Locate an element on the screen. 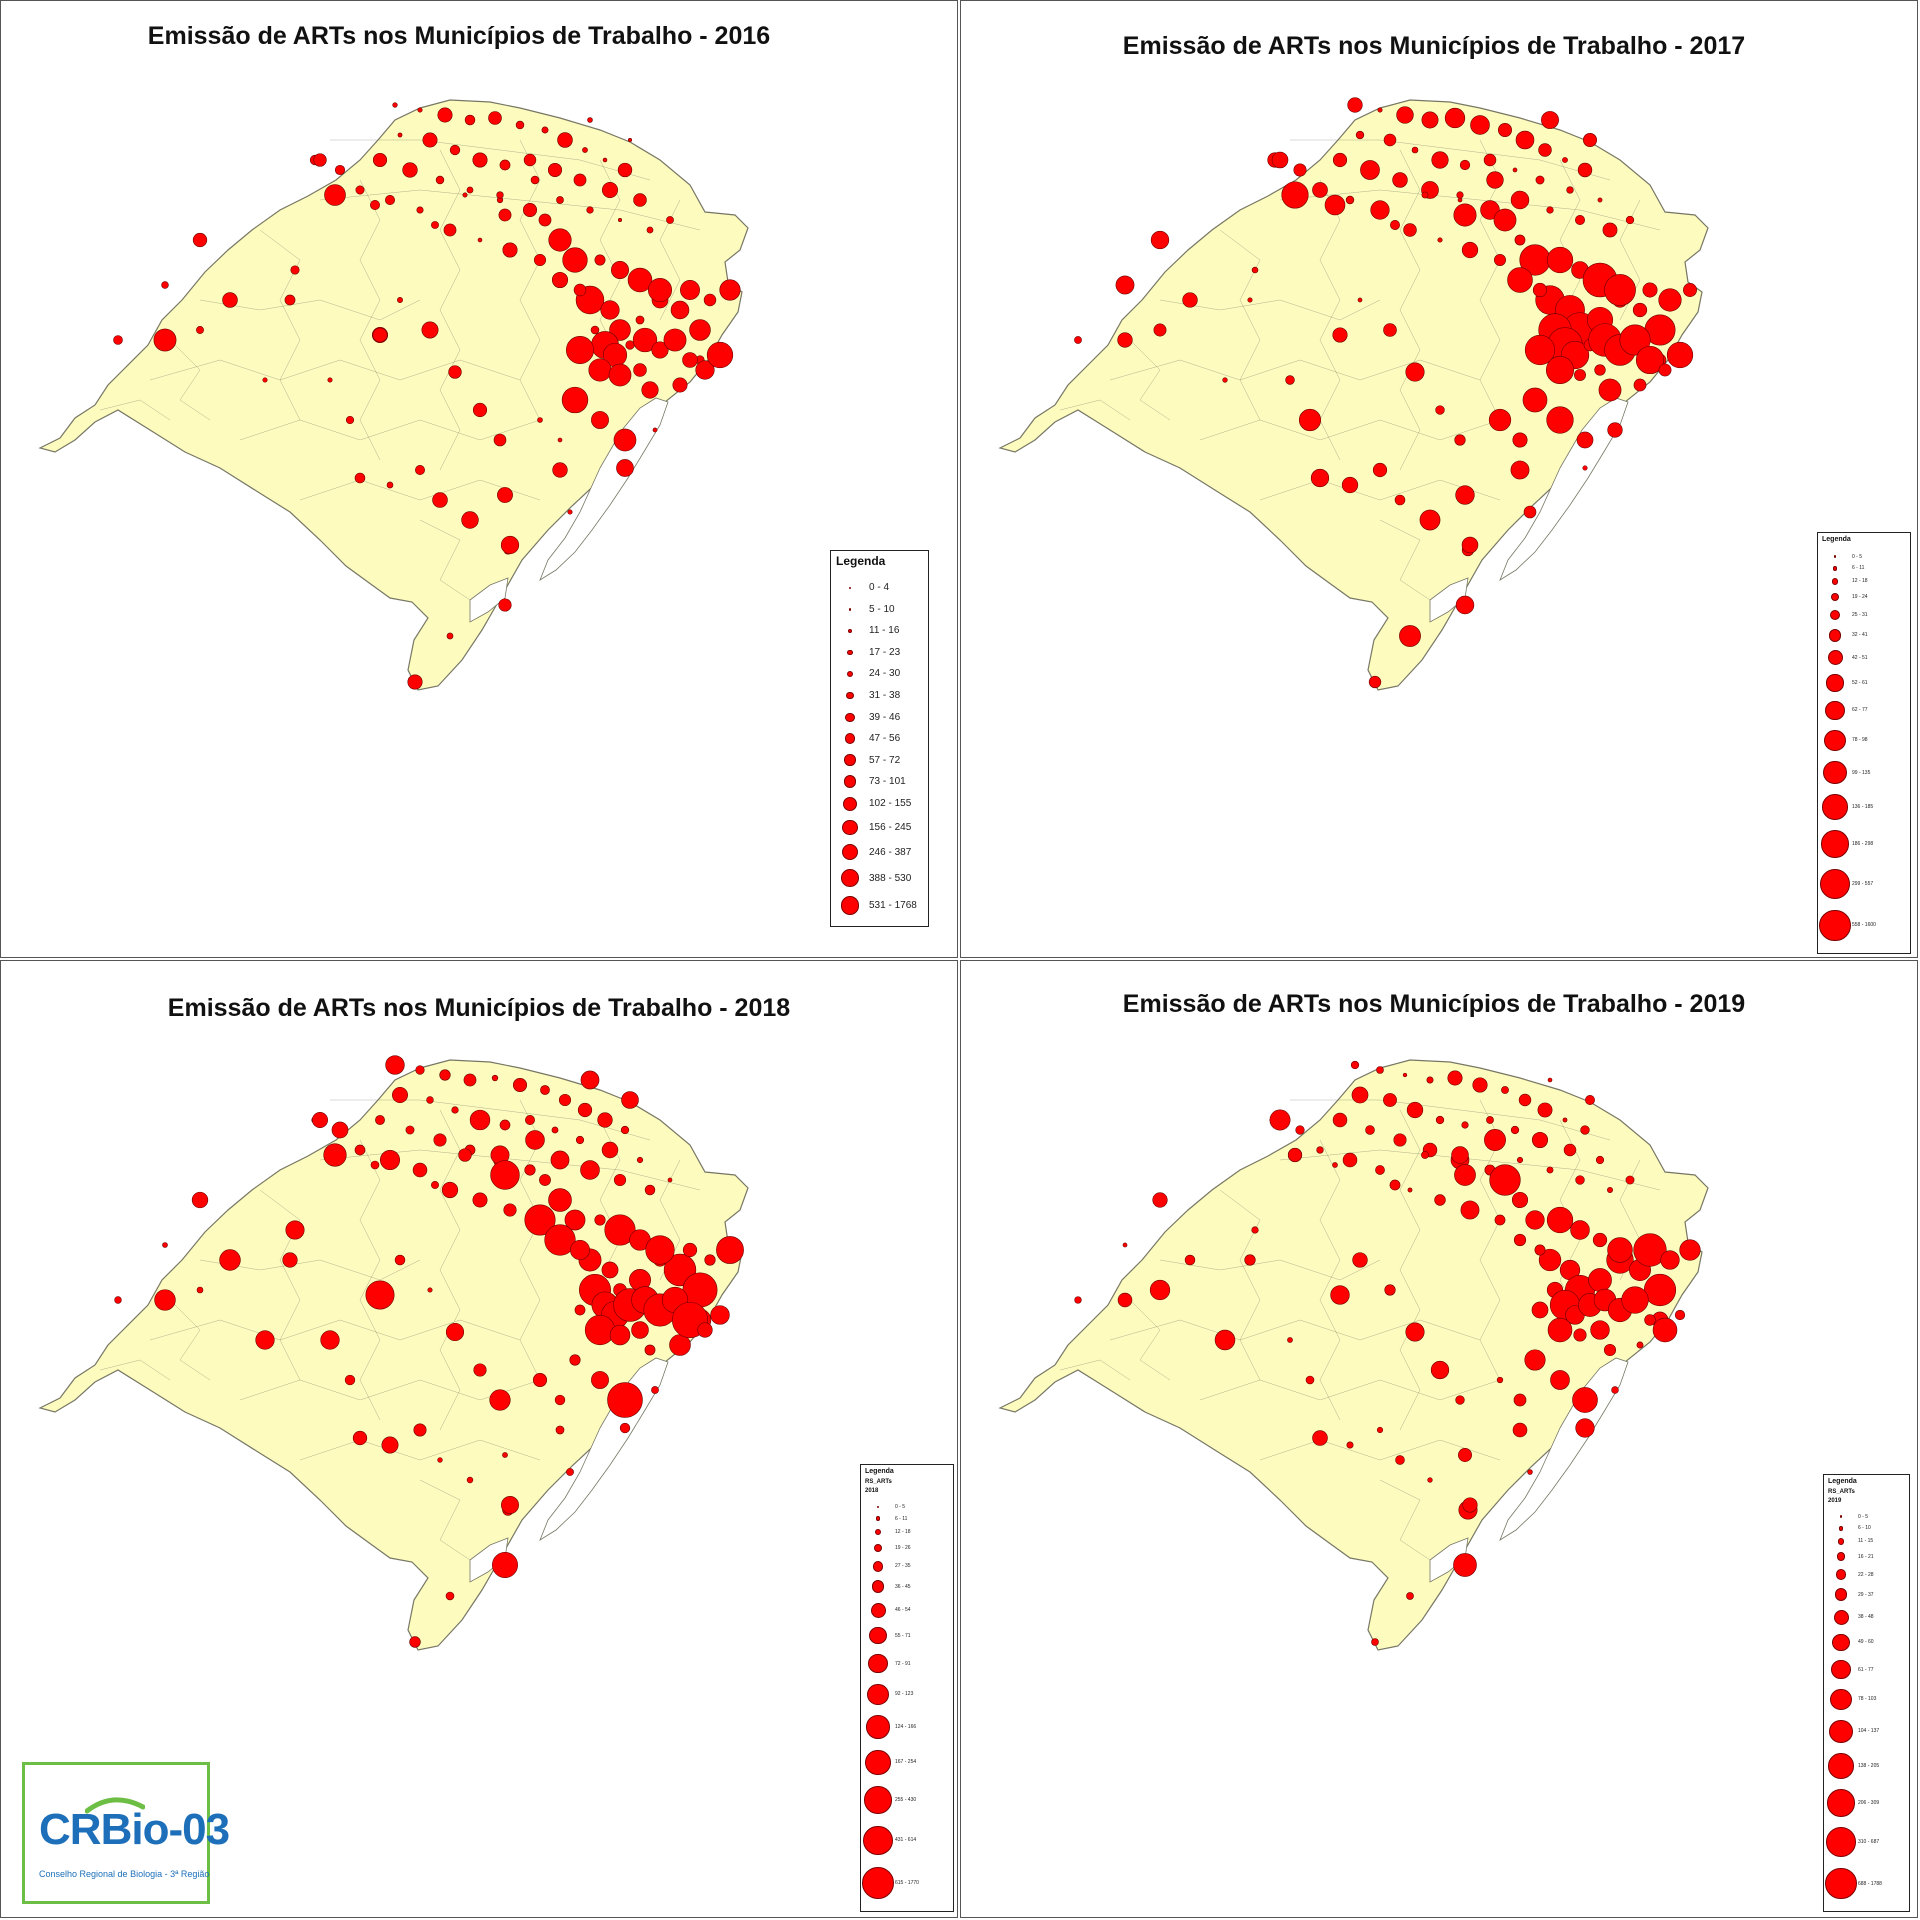 The height and width of the screenshot is (1920, 1920). legend-class-label: 57 - 72 is located at coordinates (885, 760).